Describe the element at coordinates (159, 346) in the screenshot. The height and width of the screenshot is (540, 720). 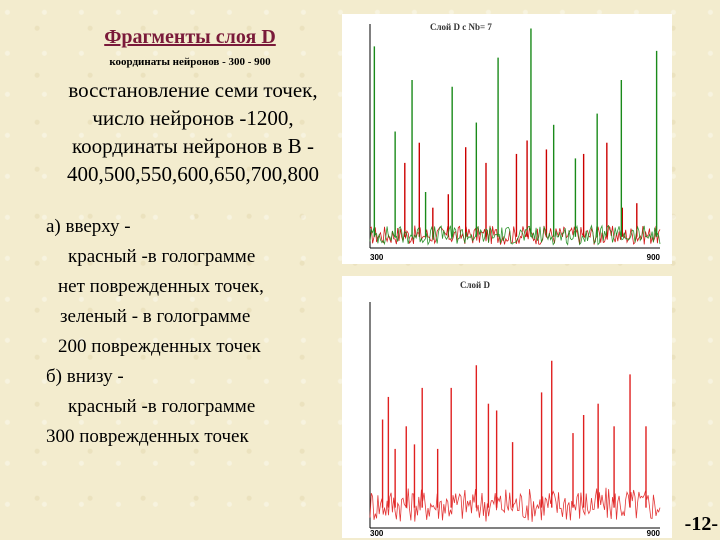
I see `legend-line: 200 поврежденных точек` at that location.